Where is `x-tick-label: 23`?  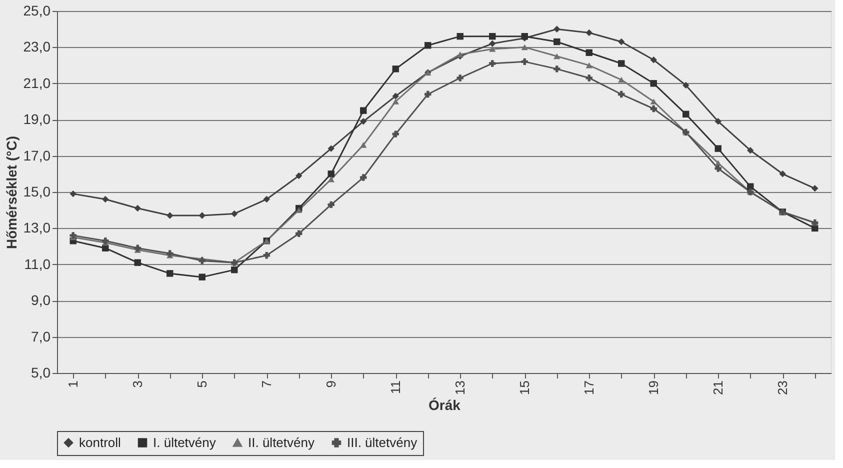
x-tick-label: 23 is located at coordinates (782, 387).